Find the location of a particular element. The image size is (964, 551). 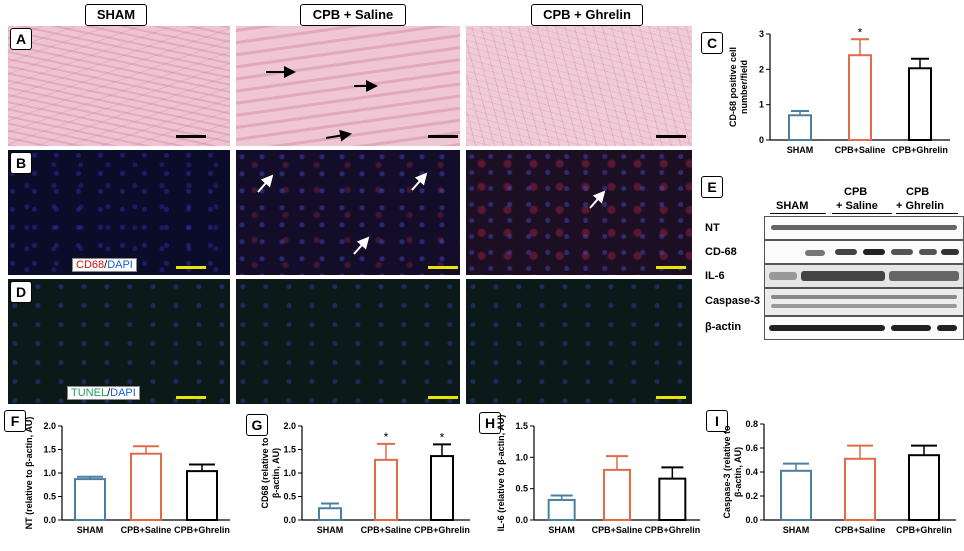

panel-label-f: F is located at coordinates (15, 421).